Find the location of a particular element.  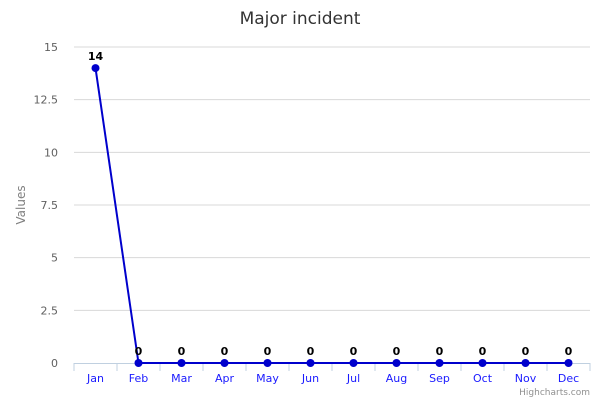

y-tick-label: 7.5 is located at coordinates (50, 205).